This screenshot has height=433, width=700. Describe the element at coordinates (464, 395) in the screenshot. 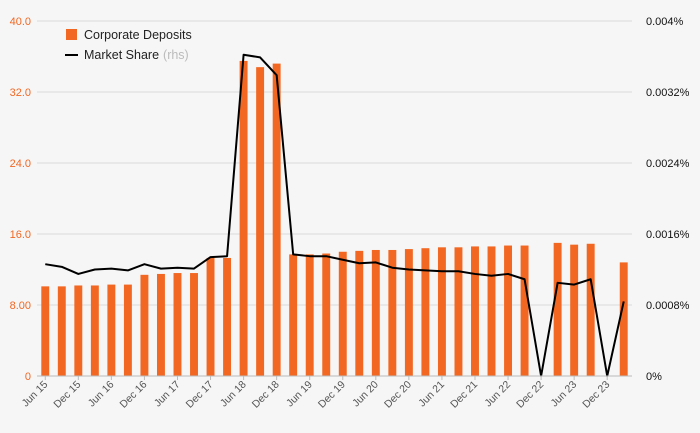

I see `x-tick-label: Dec 21` at that location.